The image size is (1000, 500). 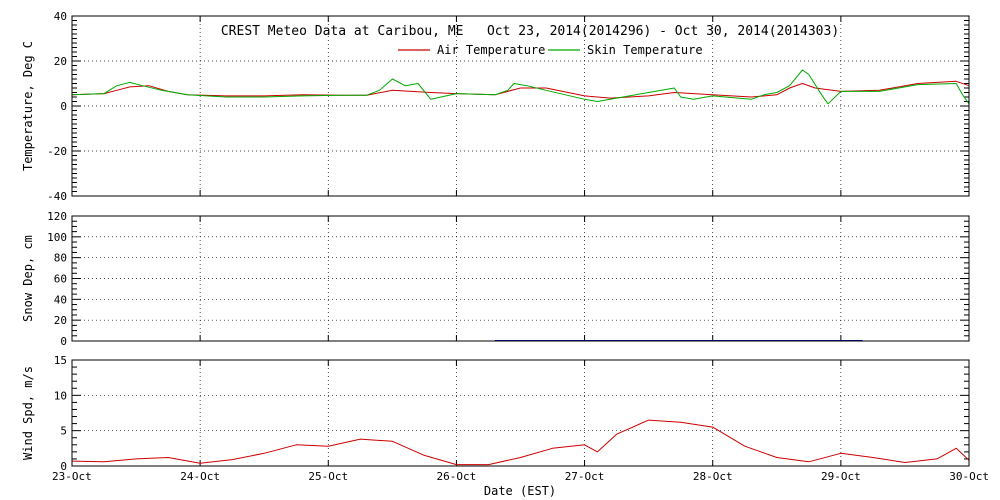 What do you see at coordinates (585, 476) in the screenshot?
I see `x-tick-label: 27-Oct` at bounding box center [585, 476].